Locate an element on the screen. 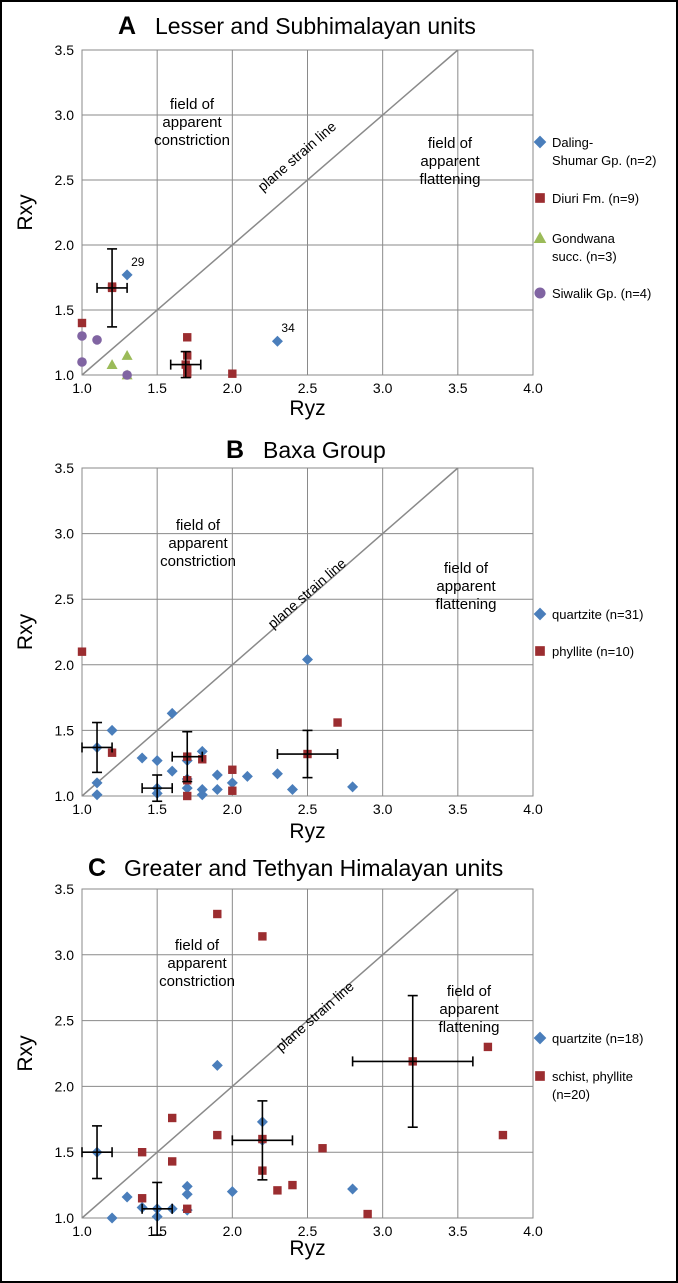 This screenshot has height=1283, width=678. point-label: 29 is located at coordinates (138, 262).